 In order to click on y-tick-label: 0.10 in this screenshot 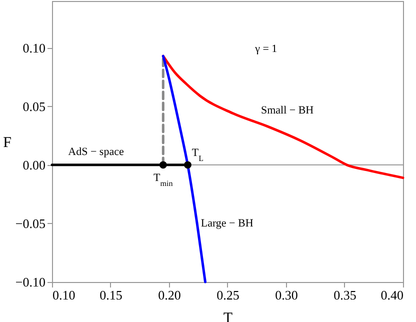, I will do `click(34, 48)`.